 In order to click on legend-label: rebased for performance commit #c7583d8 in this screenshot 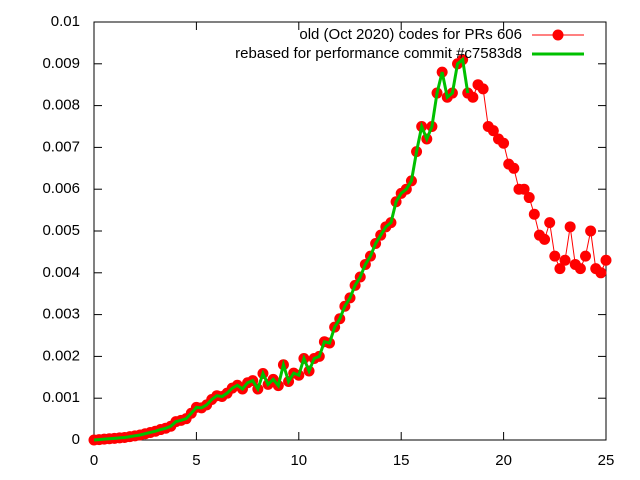, I will do `click(378, 53)`.